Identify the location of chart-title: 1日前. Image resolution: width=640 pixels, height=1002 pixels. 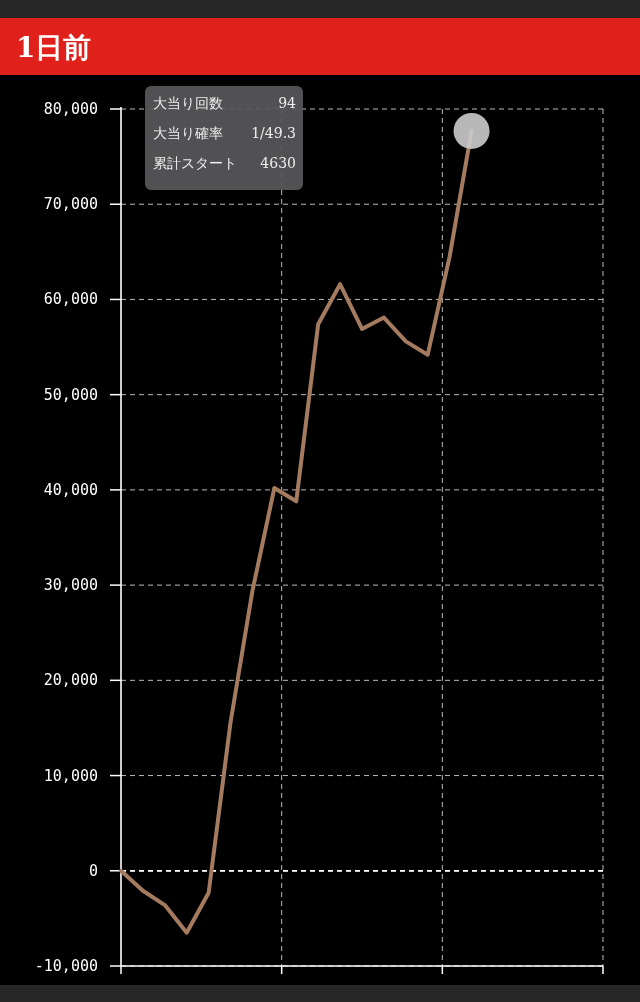
(54, 47).